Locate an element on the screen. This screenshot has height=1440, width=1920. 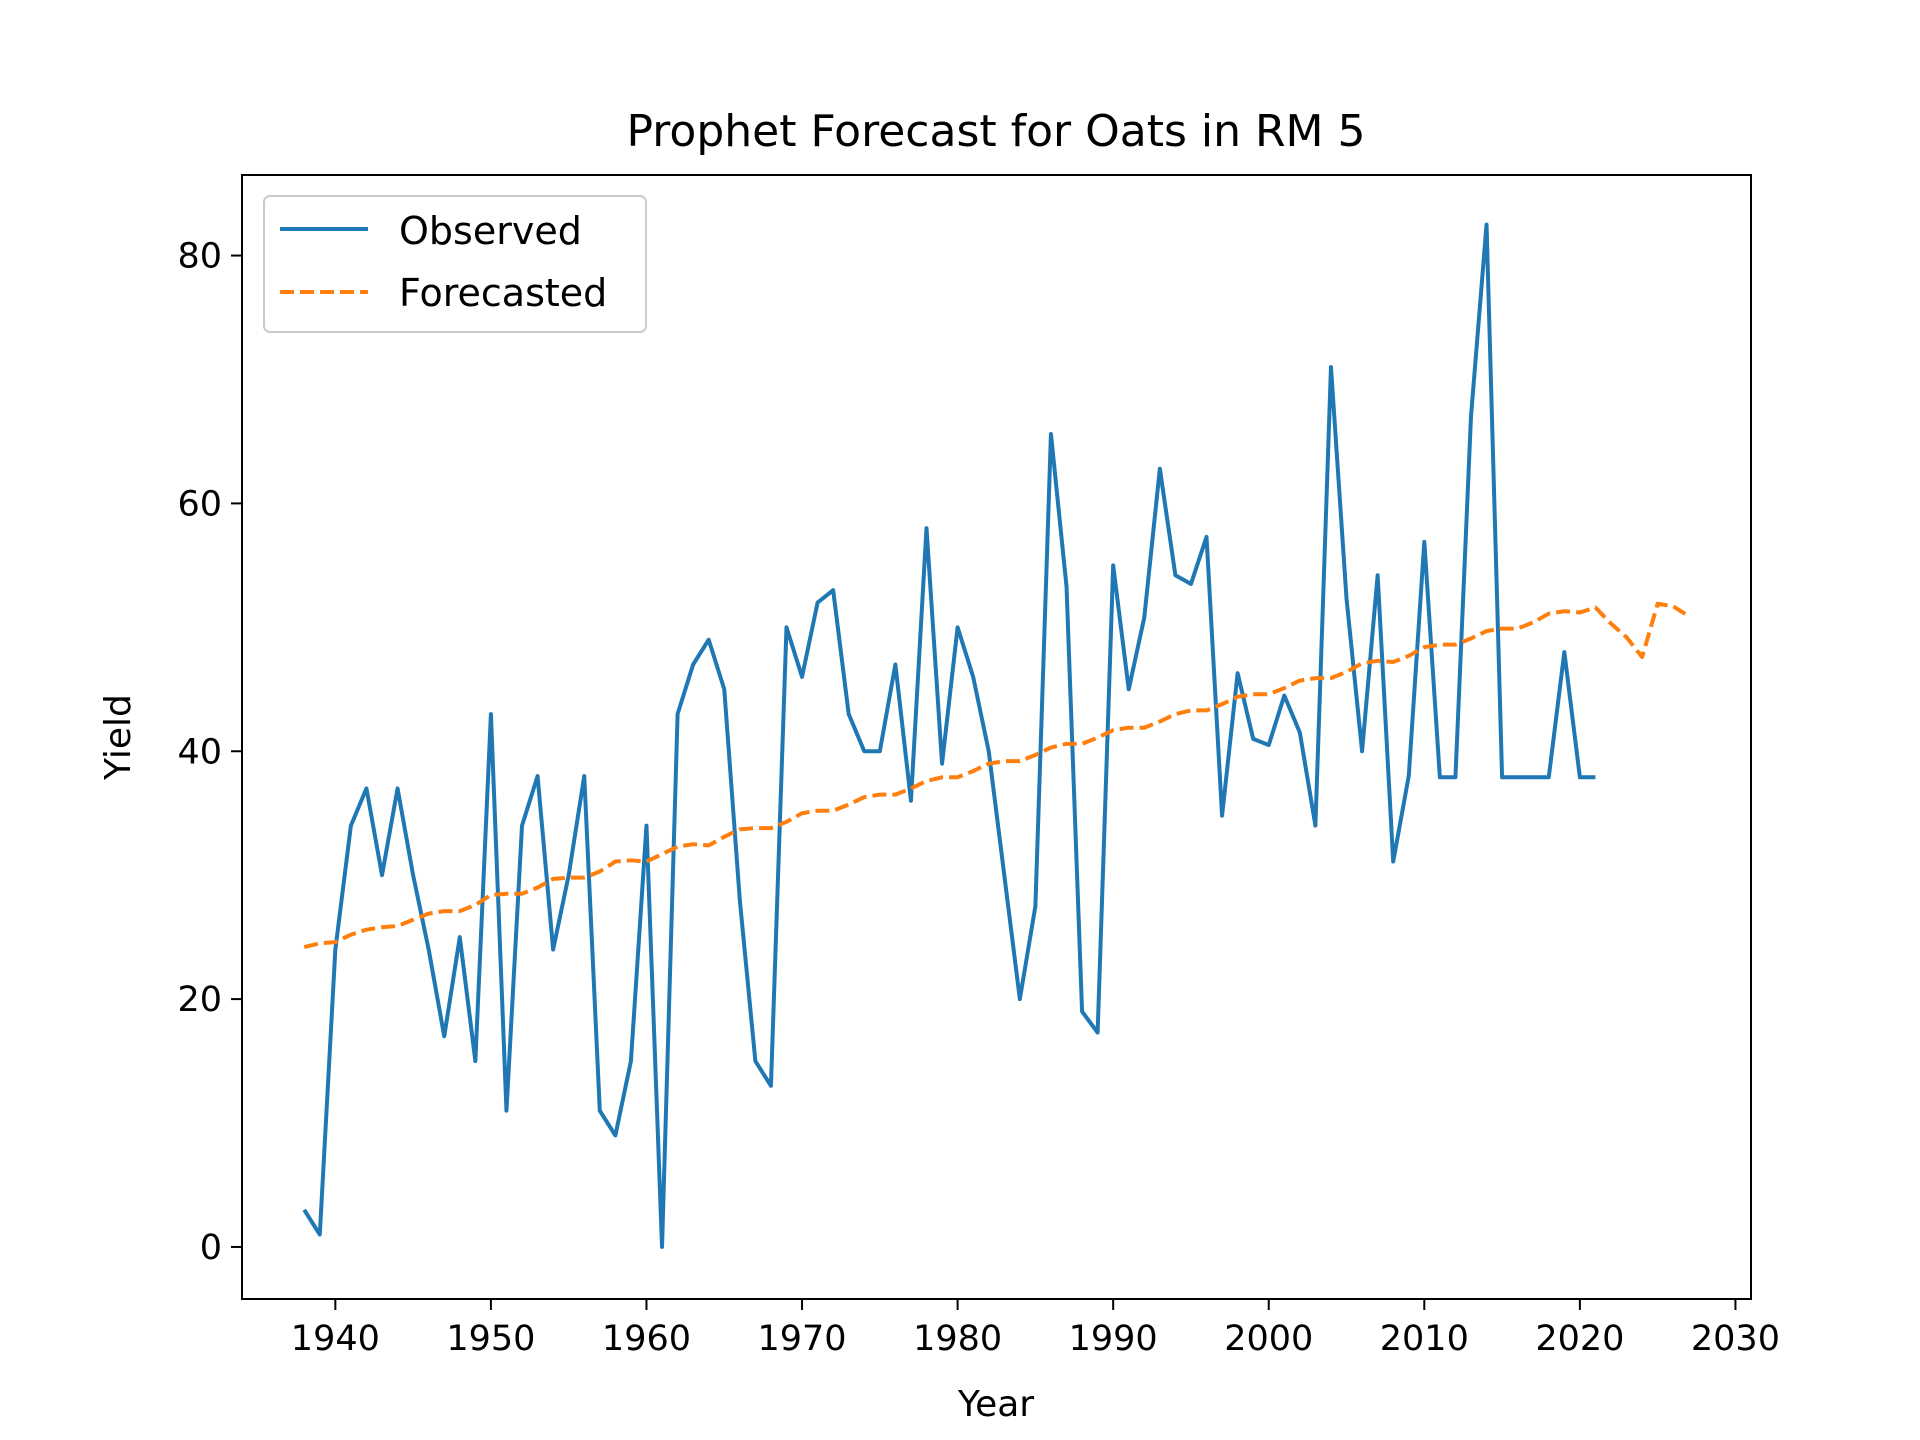
x-tick-label: 1940 is located at coordinates (335, 1339).